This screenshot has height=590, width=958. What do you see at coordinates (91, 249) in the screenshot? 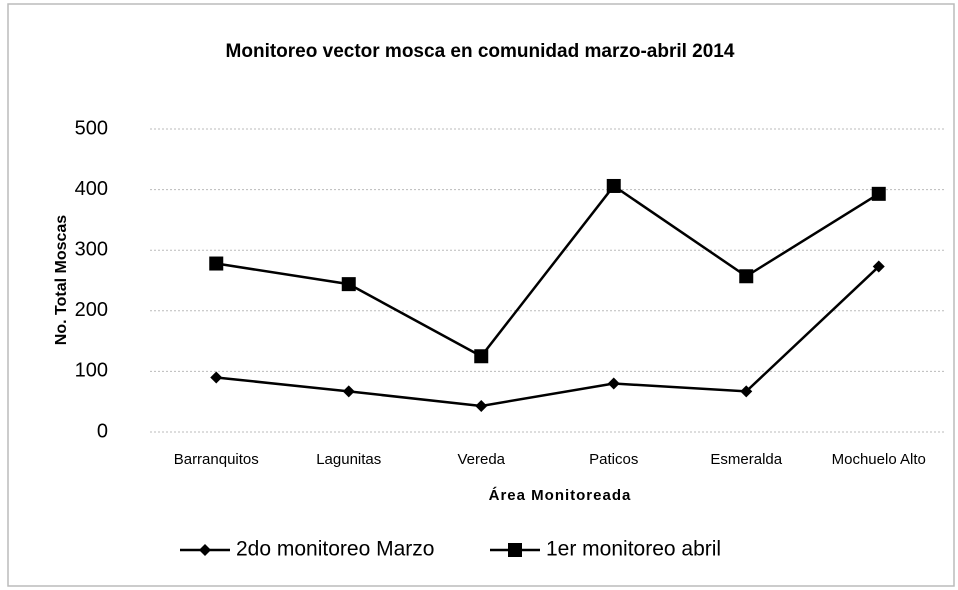
I see `y-tick-label: 300` at bounding box center [91, 249].